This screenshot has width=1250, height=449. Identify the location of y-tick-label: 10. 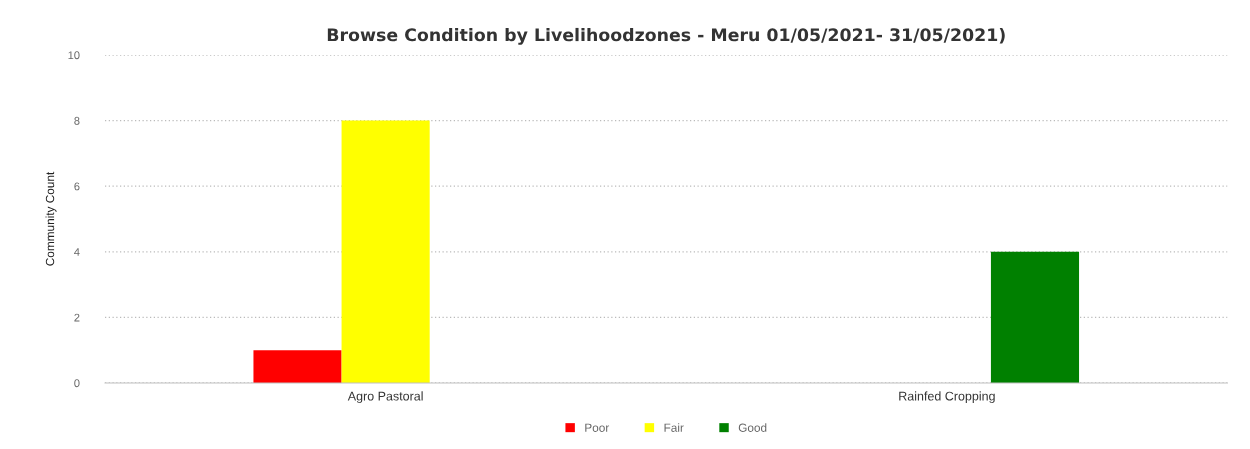
(74, 55).